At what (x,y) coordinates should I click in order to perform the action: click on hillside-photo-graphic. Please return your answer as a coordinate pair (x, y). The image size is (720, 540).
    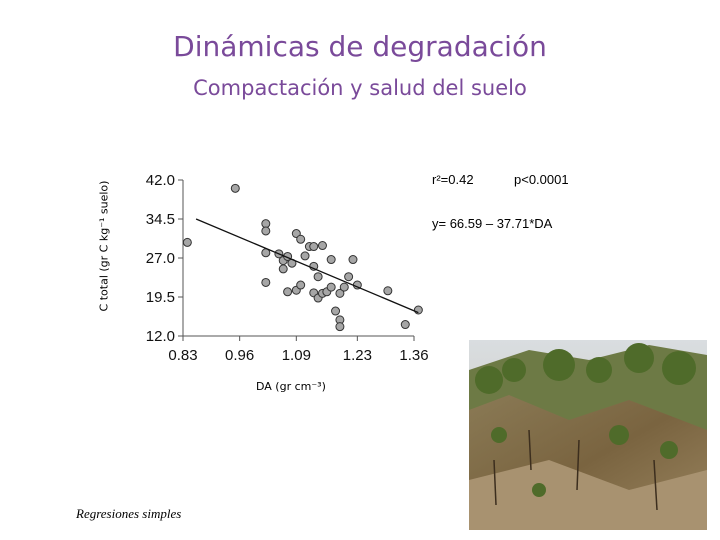
    Looking at the image, I should click on (588, 435).